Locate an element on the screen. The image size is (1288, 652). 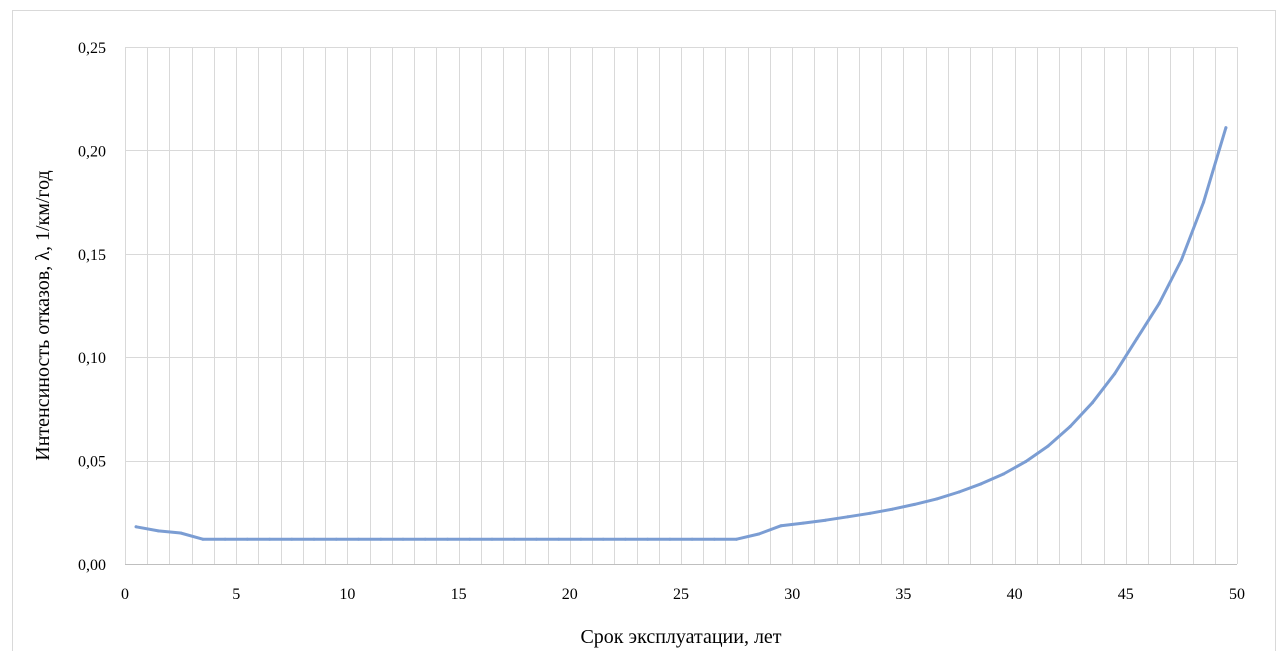
x-tick-label: 0 is located at coordinates (125, 594).